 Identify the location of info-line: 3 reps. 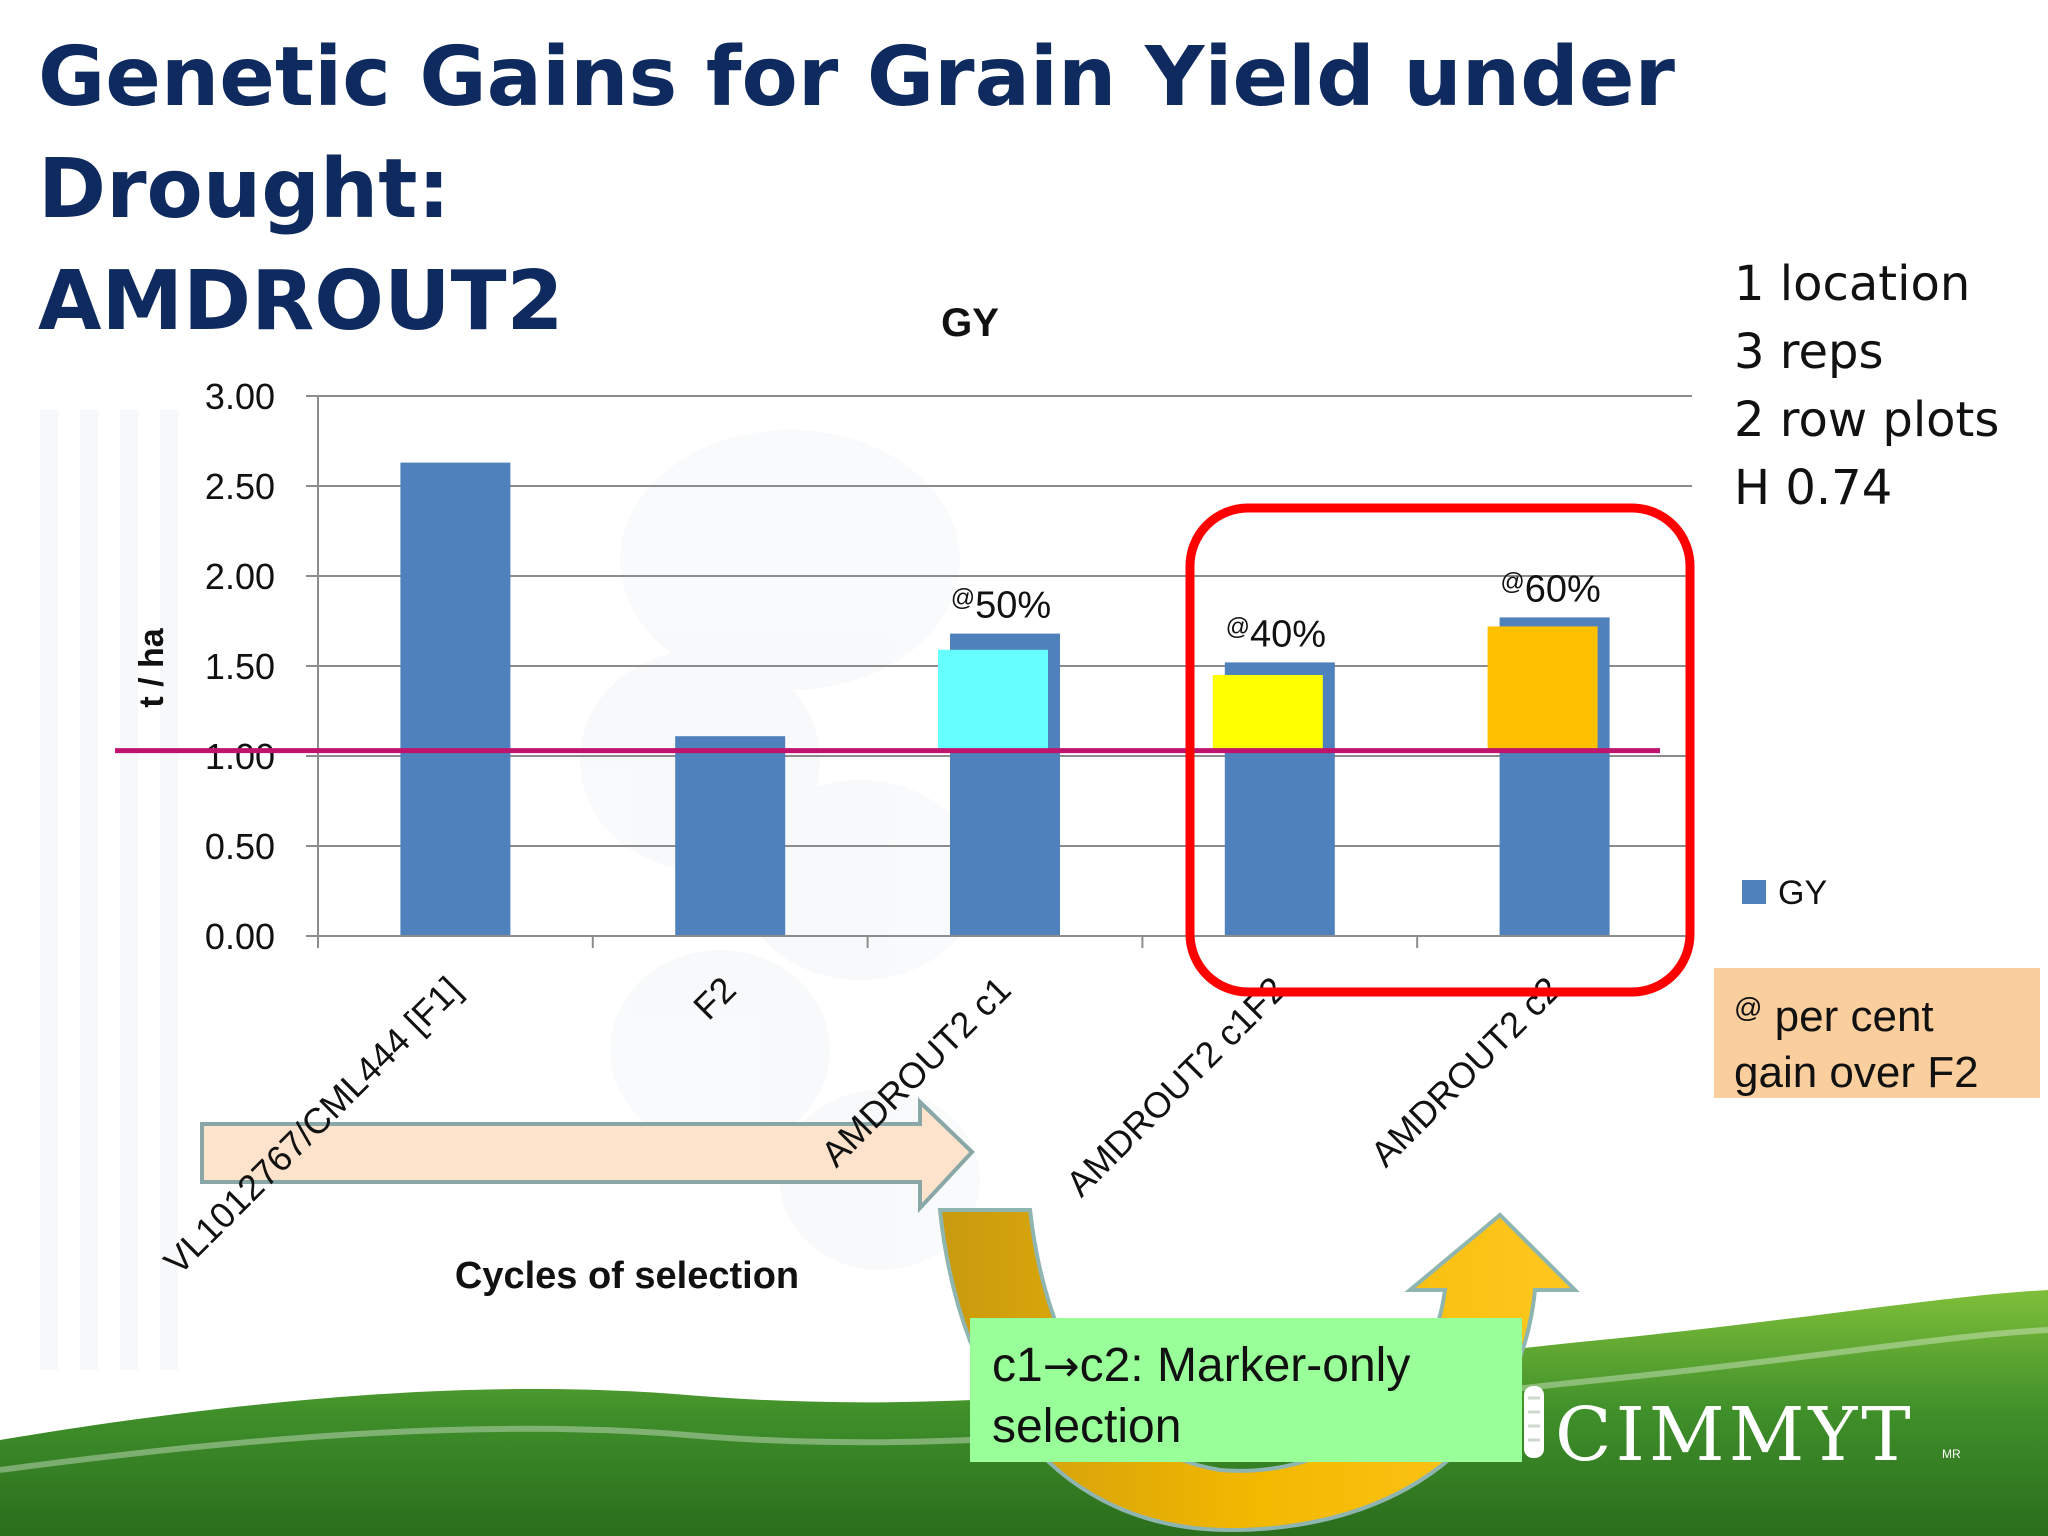
(1809, 352).